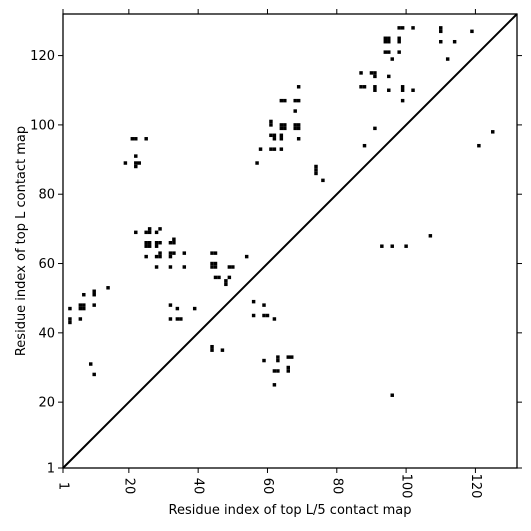  I want to click on y-axis-label: Residue index of top L contact map, so click(21, 241).